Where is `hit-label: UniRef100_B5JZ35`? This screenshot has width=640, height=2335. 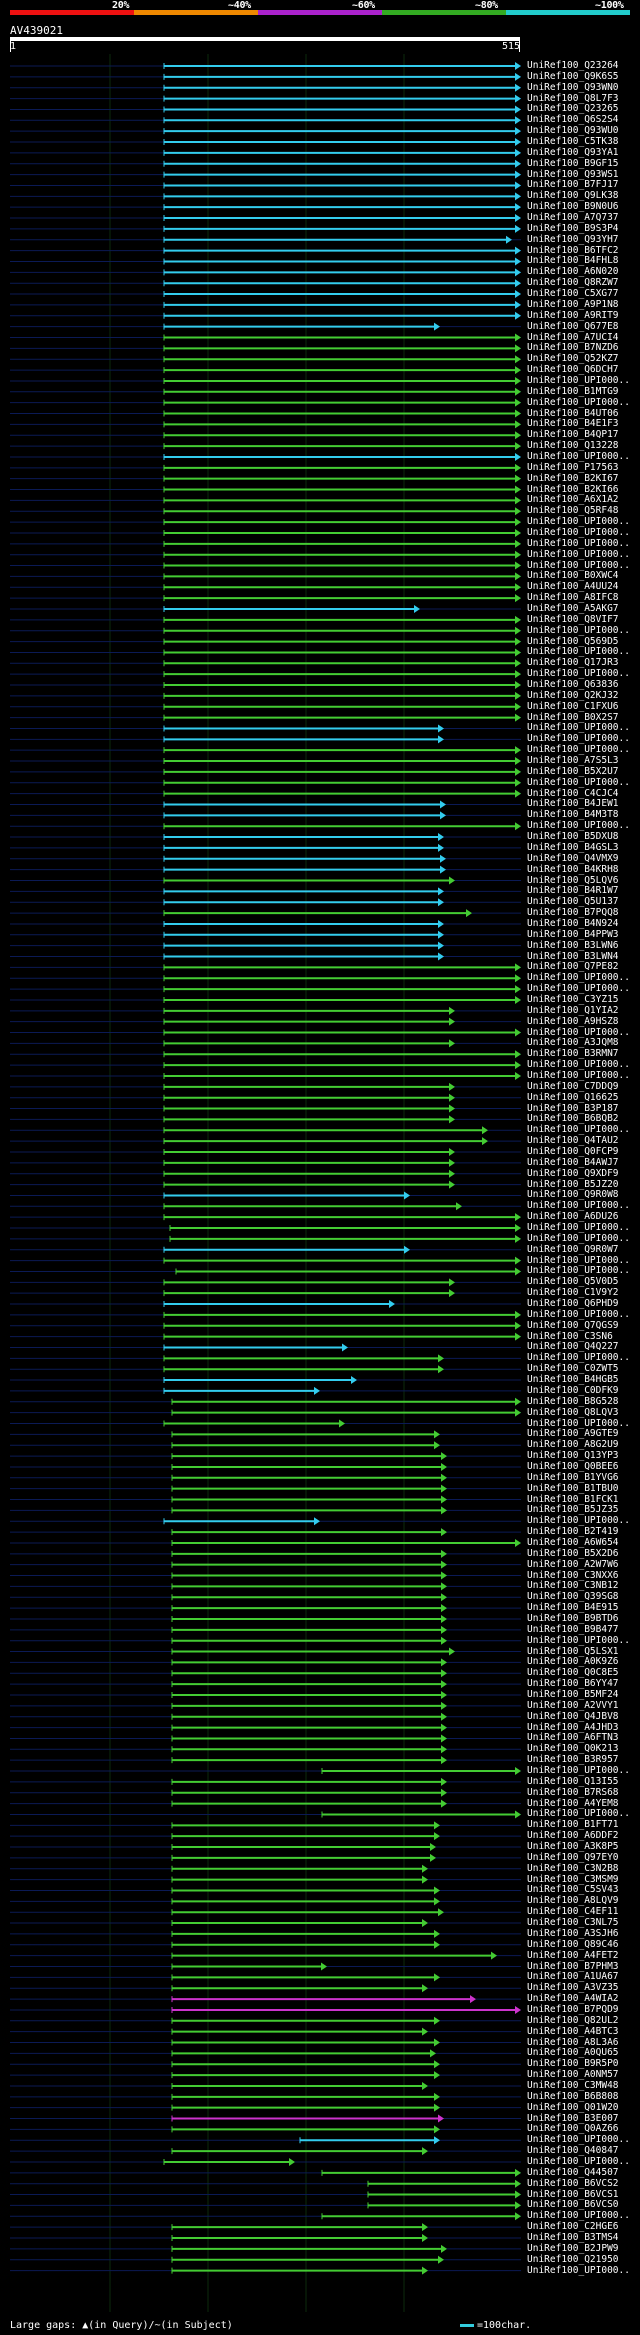
hit-label: UniRef100_B5JZ35 is located at coordinates (573, 1510).